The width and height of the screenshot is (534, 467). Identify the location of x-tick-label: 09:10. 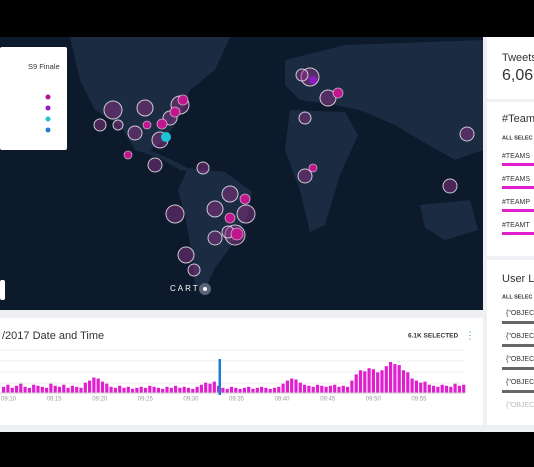
(9, 400).